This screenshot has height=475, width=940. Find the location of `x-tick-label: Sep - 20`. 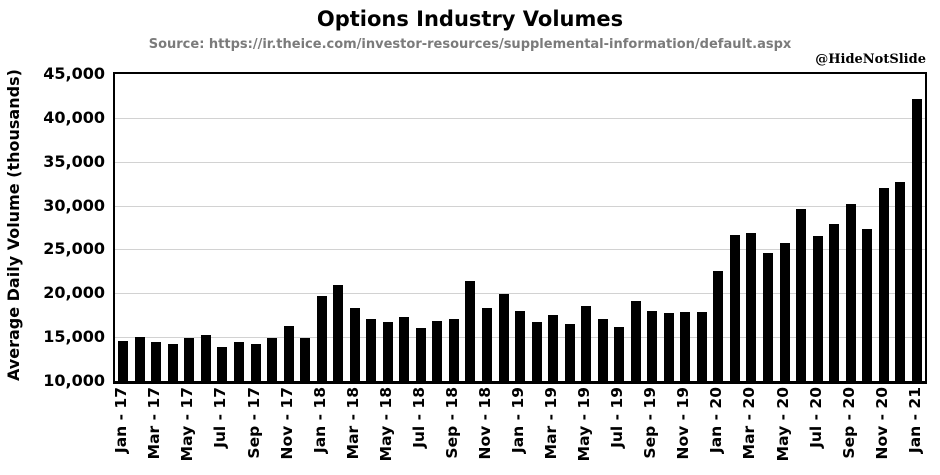

x-tick-label: Sep - 20 is located at coordinates (848, 423).